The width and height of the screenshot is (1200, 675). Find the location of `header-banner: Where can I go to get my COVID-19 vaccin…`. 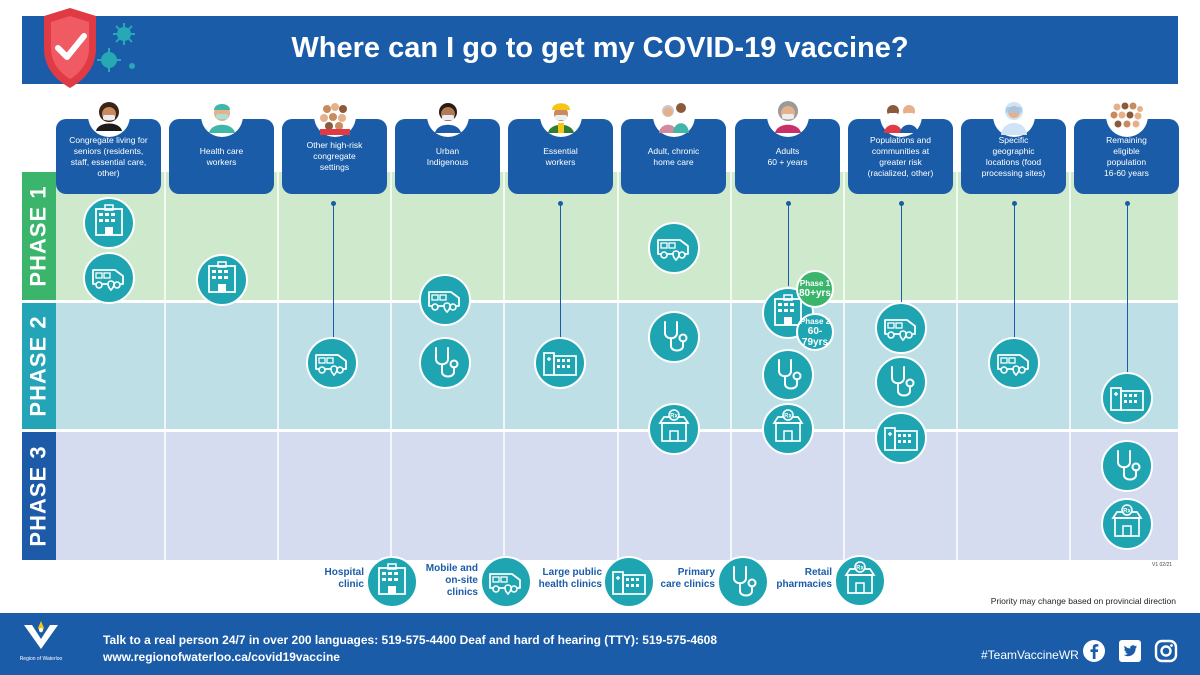

header-banner: Where can I go to get my COVID-19 vaccin… is located at coordinates (600, 50).